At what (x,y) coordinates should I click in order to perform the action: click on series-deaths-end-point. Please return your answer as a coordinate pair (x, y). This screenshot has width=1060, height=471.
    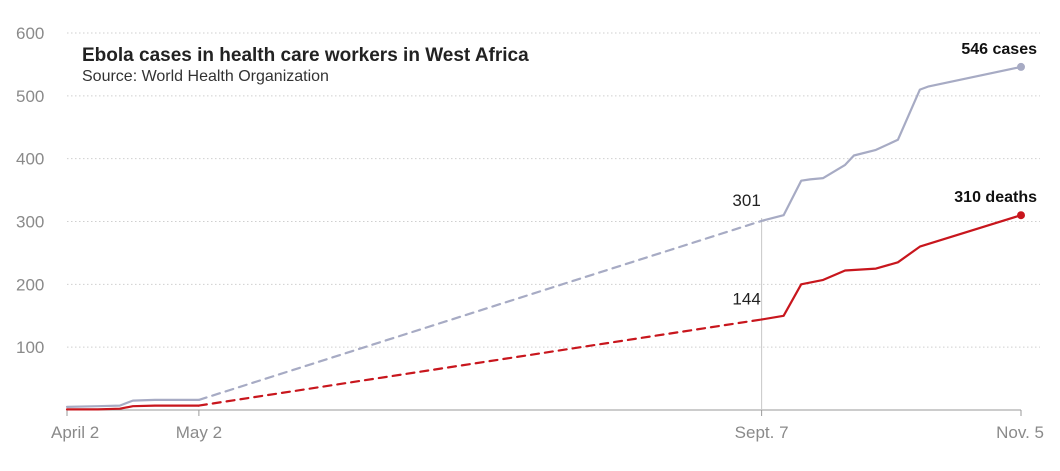
    Looking at the image, I should click on (1021, 215).